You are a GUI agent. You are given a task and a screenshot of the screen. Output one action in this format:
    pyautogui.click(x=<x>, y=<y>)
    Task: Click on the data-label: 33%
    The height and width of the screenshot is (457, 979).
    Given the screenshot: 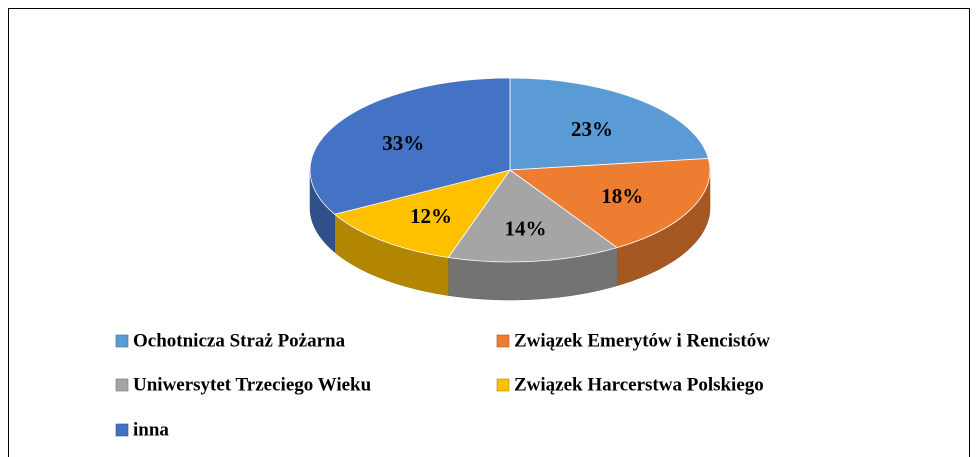 What is the action you would take?
    pyautogui.click(x=403, y=143)
    